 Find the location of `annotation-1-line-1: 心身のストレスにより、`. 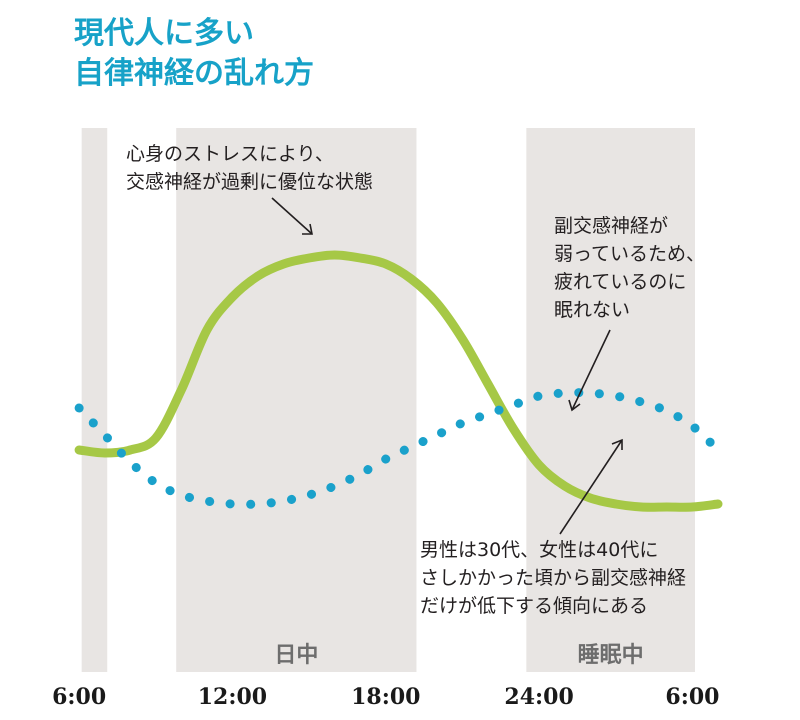

annotation-1-line-1: 心身のストレスにより、 is located at coordinates (230, 154).